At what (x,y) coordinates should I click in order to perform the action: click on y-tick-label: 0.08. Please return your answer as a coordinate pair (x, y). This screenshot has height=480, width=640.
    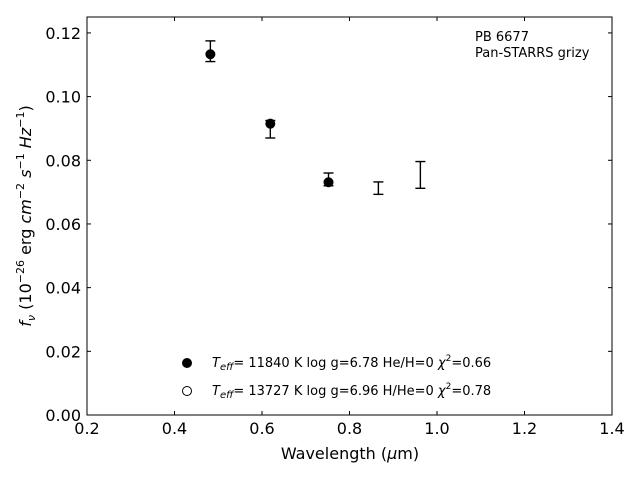
    Looking at the image, I should click on (63, 160).